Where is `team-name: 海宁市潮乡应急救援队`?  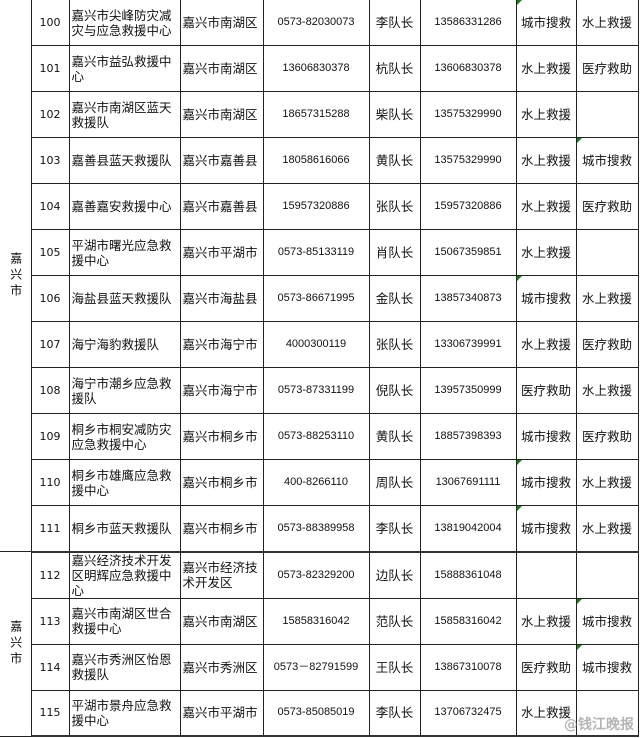
team-name: 海宁市潮乡应急救援队 is located at coordinates (124, 390).